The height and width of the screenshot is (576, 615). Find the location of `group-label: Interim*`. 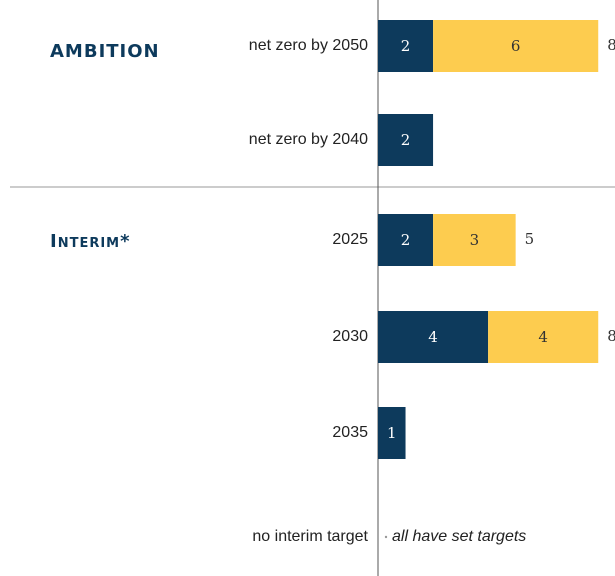

group-label: Interim* is located at coordinates (90, 241).